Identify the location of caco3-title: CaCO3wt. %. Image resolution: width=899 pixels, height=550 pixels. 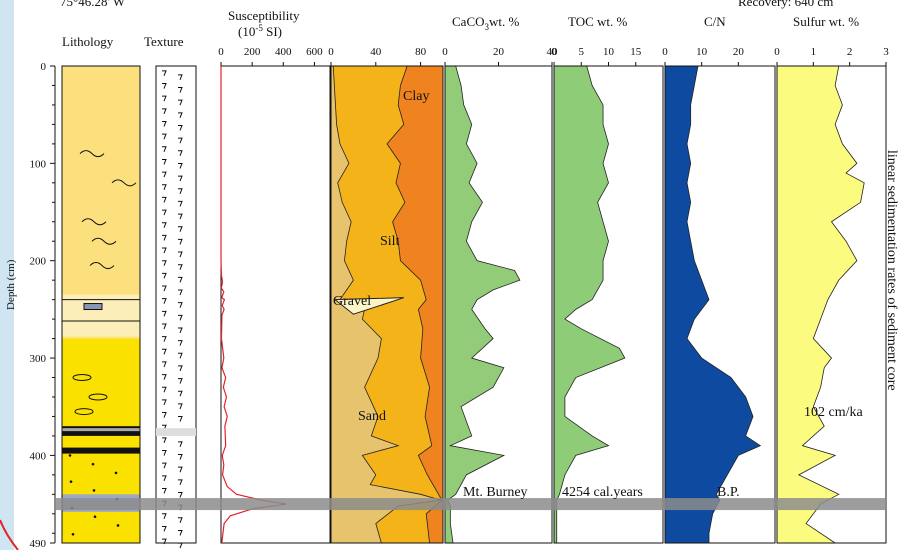
(486, 23).